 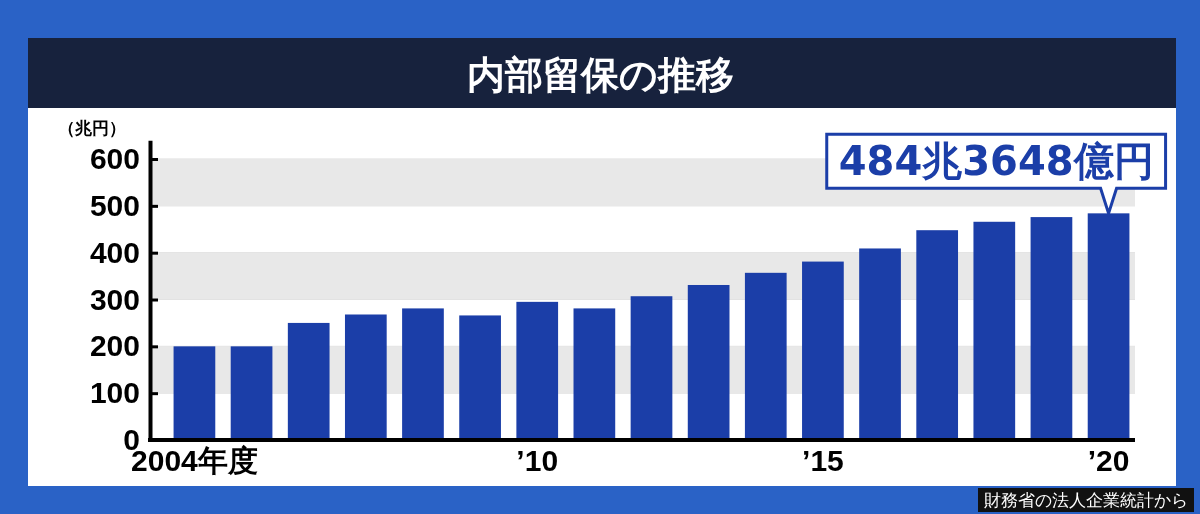 What do you see at coordinates (1108, 460) in the screenshot?
I see `x-tick-label: ’20` at bounding box center [1108, 460].